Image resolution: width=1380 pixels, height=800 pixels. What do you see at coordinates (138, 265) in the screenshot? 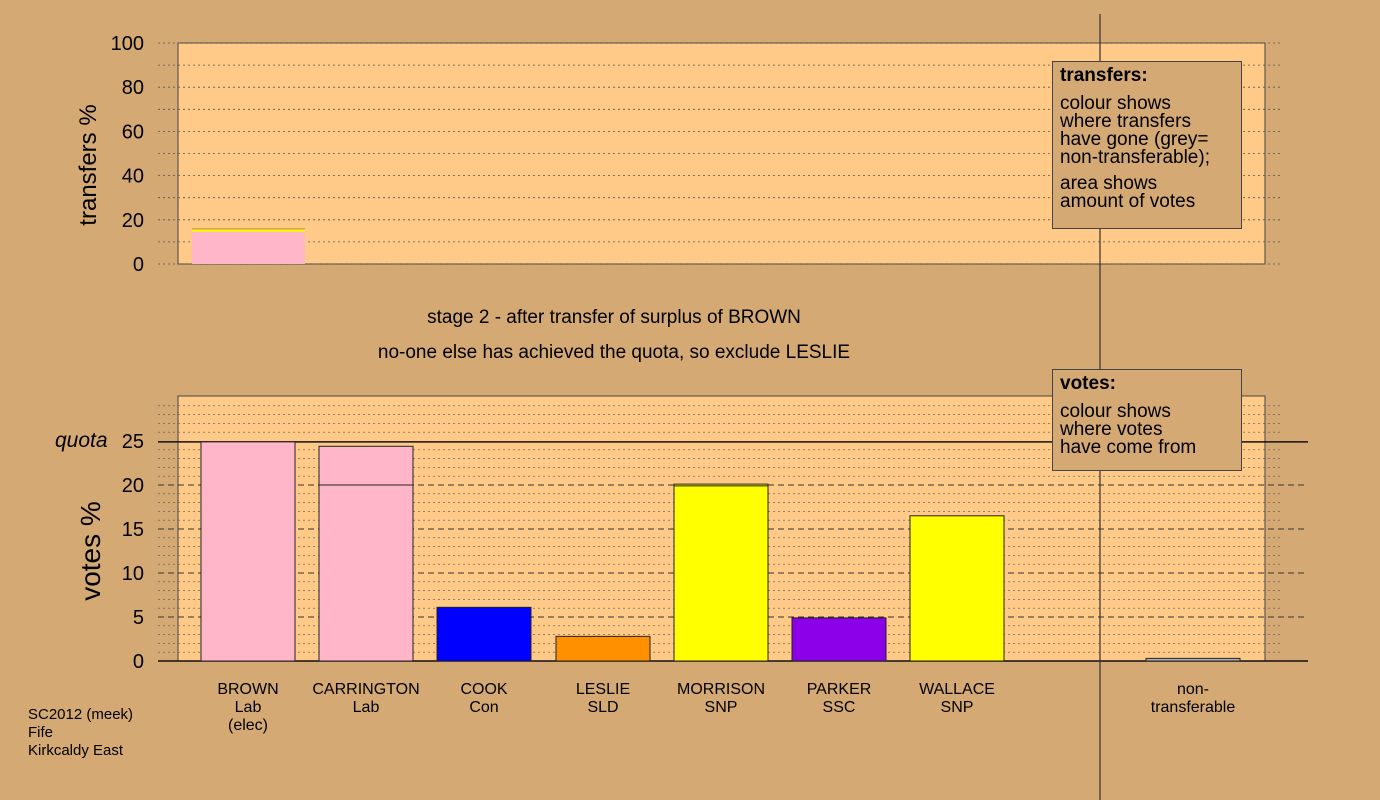
I see `transfers-tick-label: 0` at bounding box center [138, 265].